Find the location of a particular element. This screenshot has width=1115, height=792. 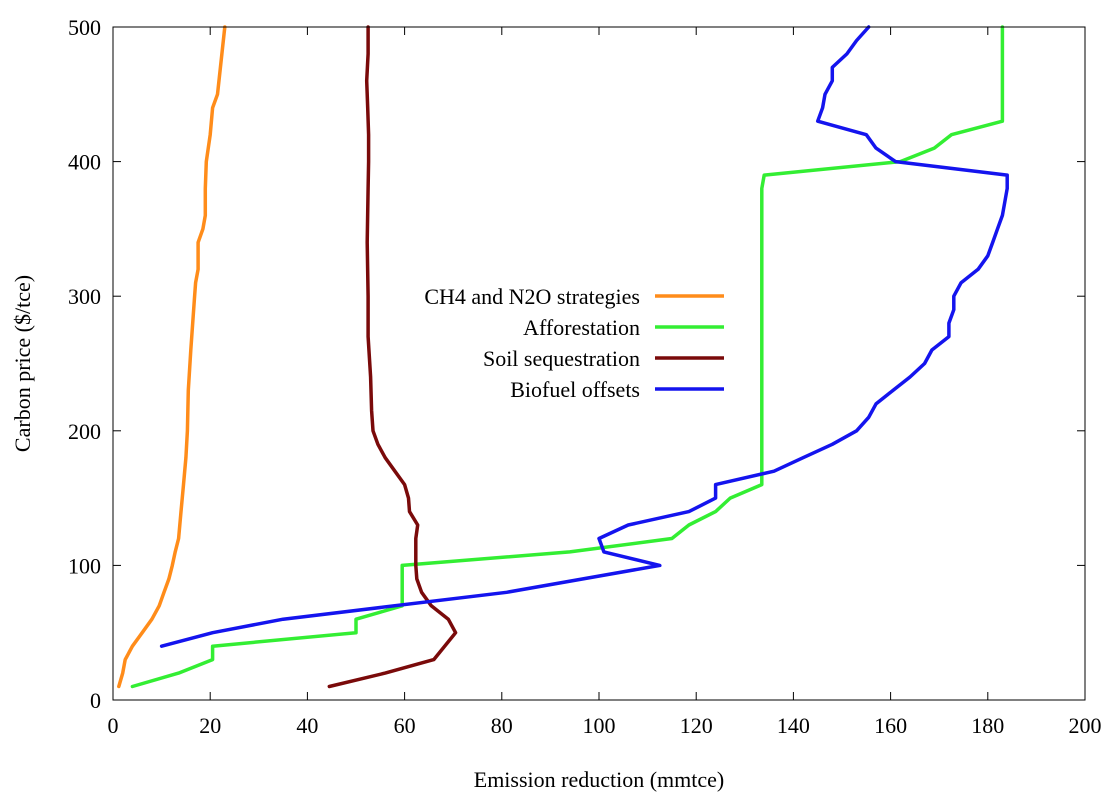

y-tick-label: 500 is located at coordinates (84, 27).